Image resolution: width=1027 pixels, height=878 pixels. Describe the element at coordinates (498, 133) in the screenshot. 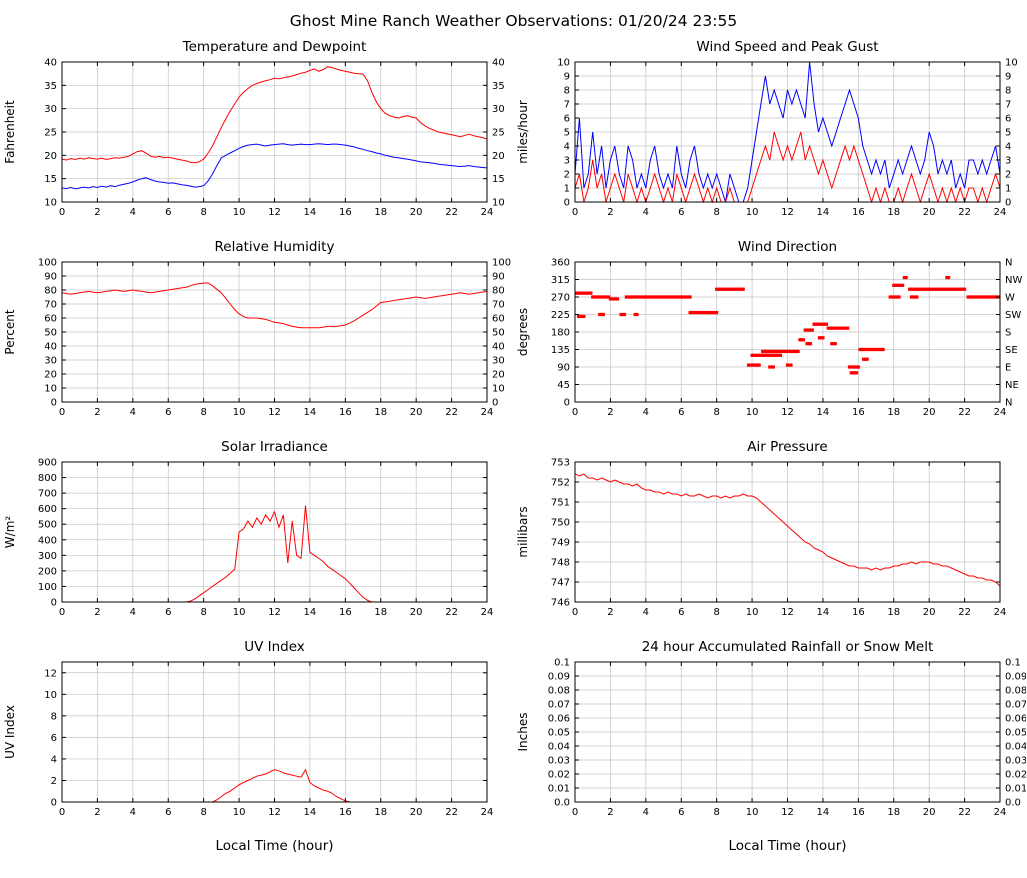

I see `svg-text: 25` at that location.